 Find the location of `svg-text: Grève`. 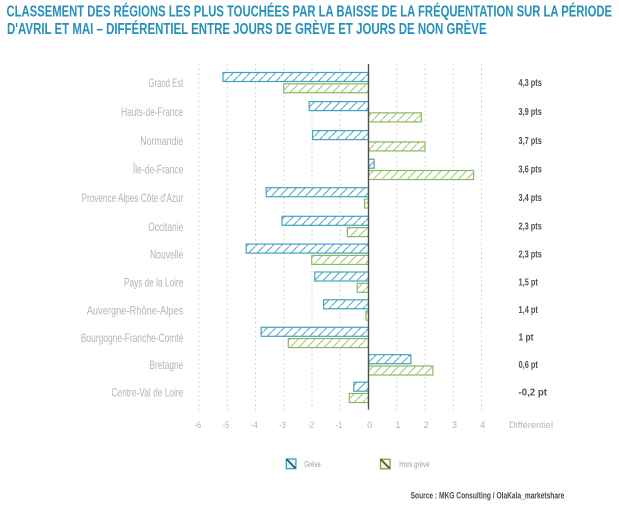

svg-text: Grève is located at coordinates (312, 464).